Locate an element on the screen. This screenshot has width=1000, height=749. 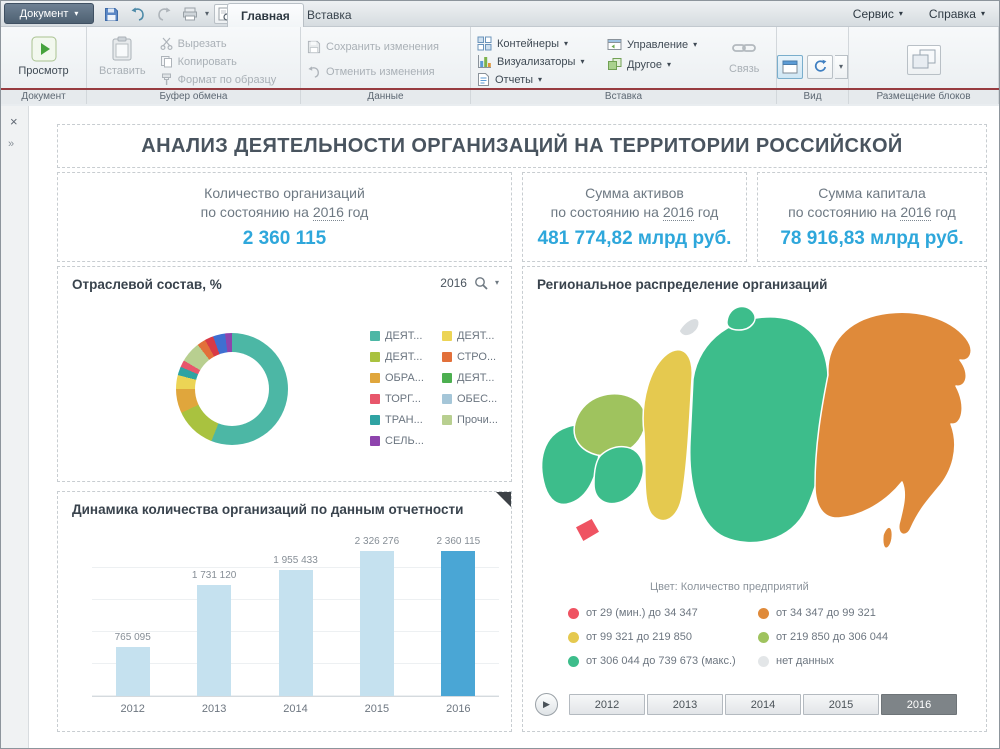
bar-x-label: 2016 is located at coordinates (458, 709).